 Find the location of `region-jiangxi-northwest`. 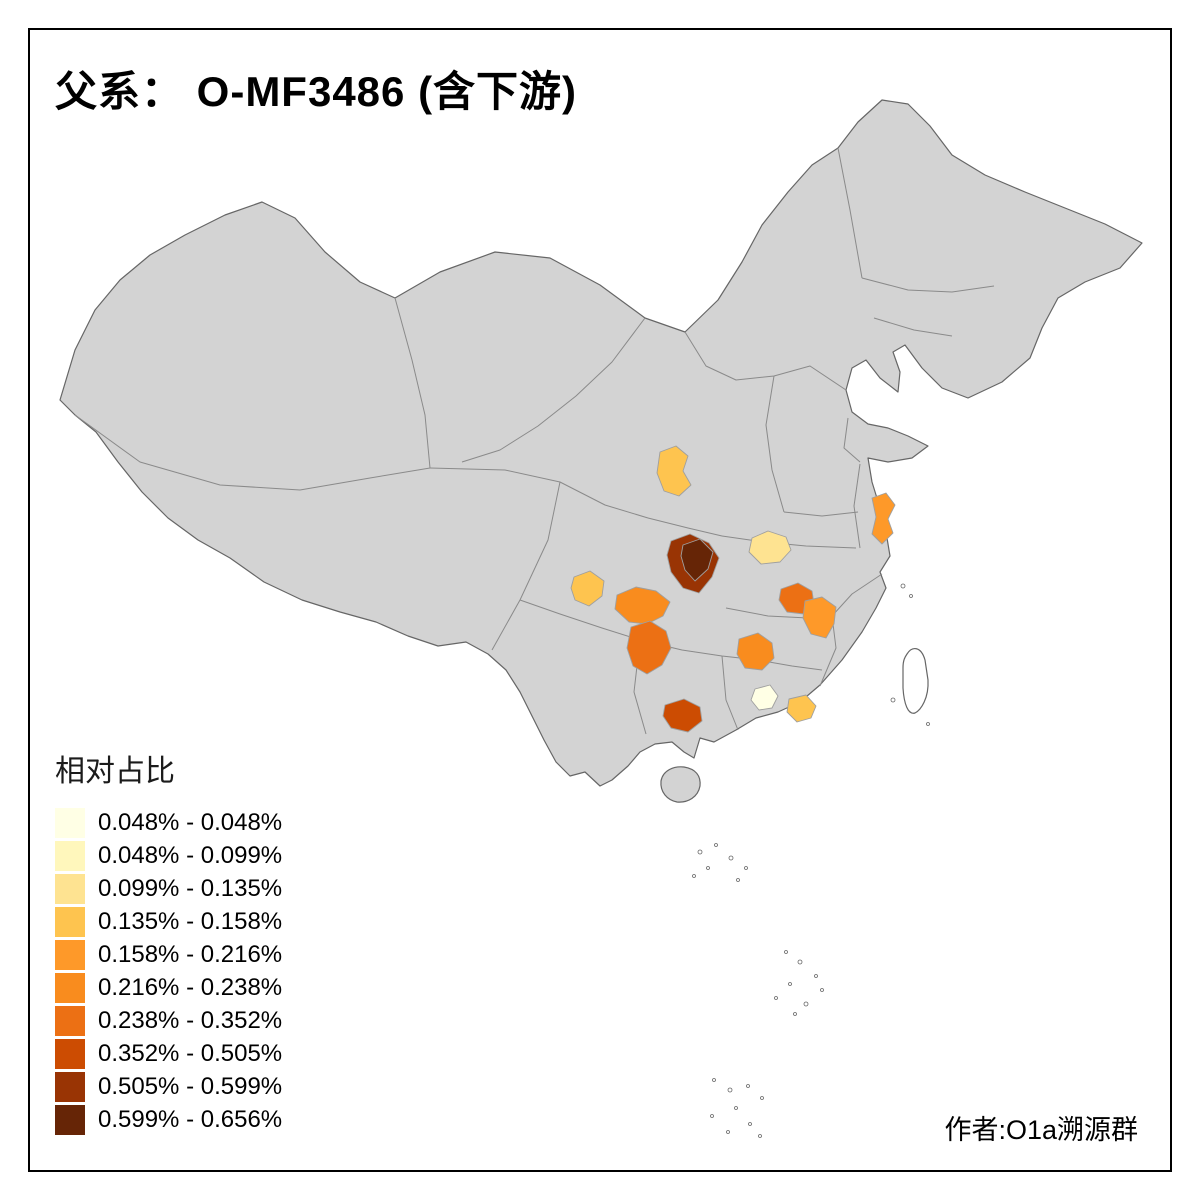

region-jiangxi-northwest is located at coordinates (819, 617).